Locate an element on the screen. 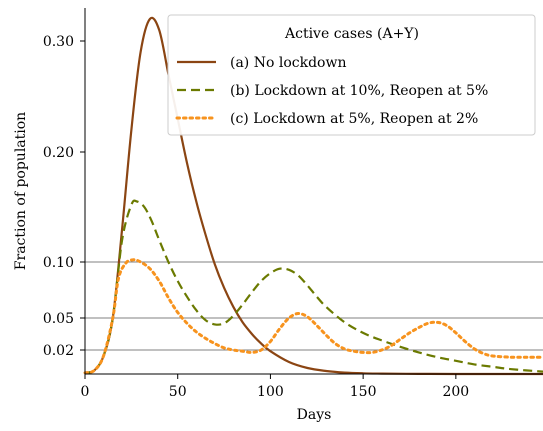  x-tick-label: 50 is located at coordinates (178, 392).